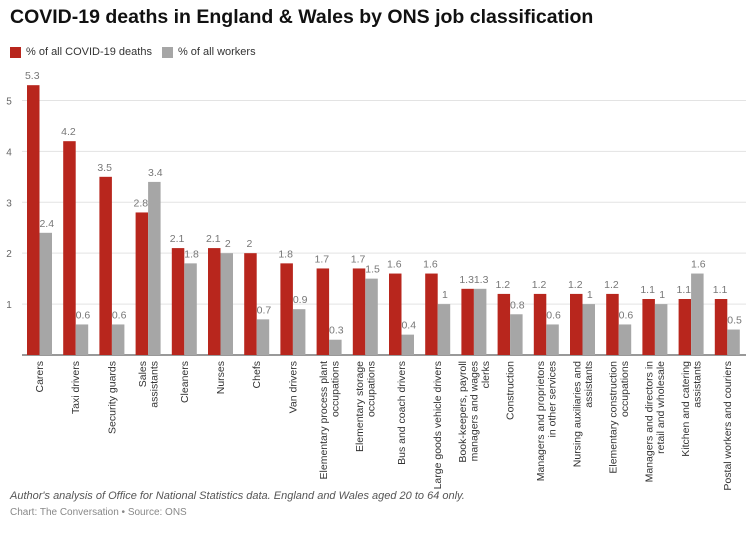  What do you see at coordinates (372, 270) in the screenshot?
I see `data-label-workers: 1.5` at bounding box center [372, 270].